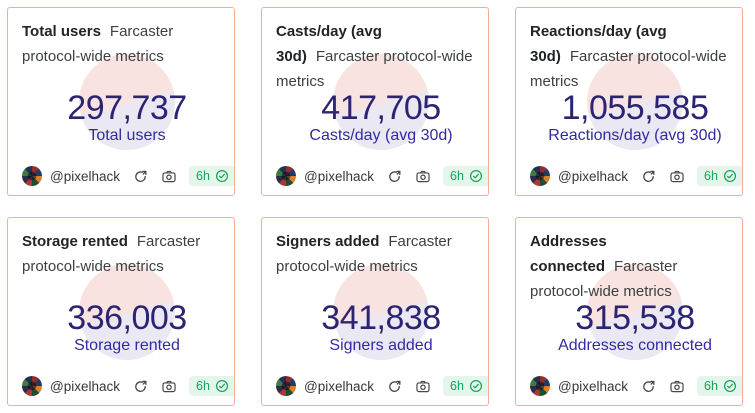  What do you see at coordinates (635, 345) in the screenshot?
I see `stat-label: Addresses connected` at bounding box center [635, 345].